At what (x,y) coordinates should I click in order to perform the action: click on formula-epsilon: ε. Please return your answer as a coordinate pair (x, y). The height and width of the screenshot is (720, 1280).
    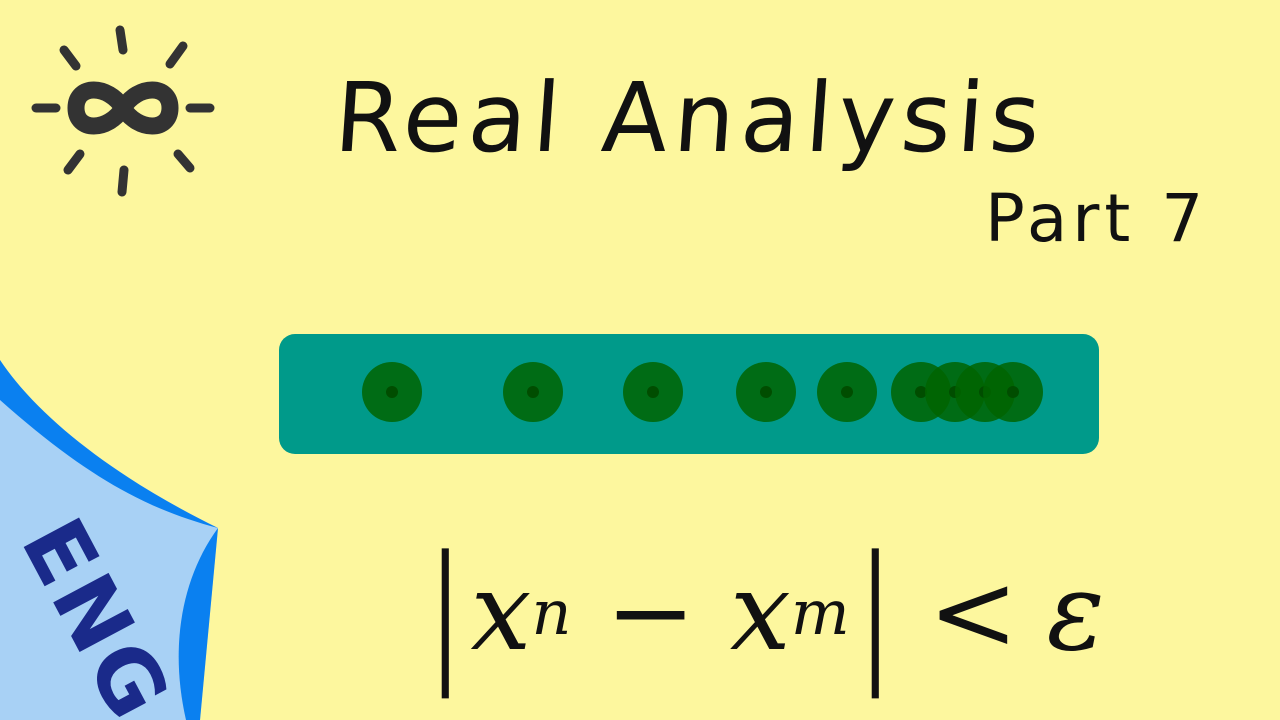
    Looking at the image, I should click on (1075, 612).